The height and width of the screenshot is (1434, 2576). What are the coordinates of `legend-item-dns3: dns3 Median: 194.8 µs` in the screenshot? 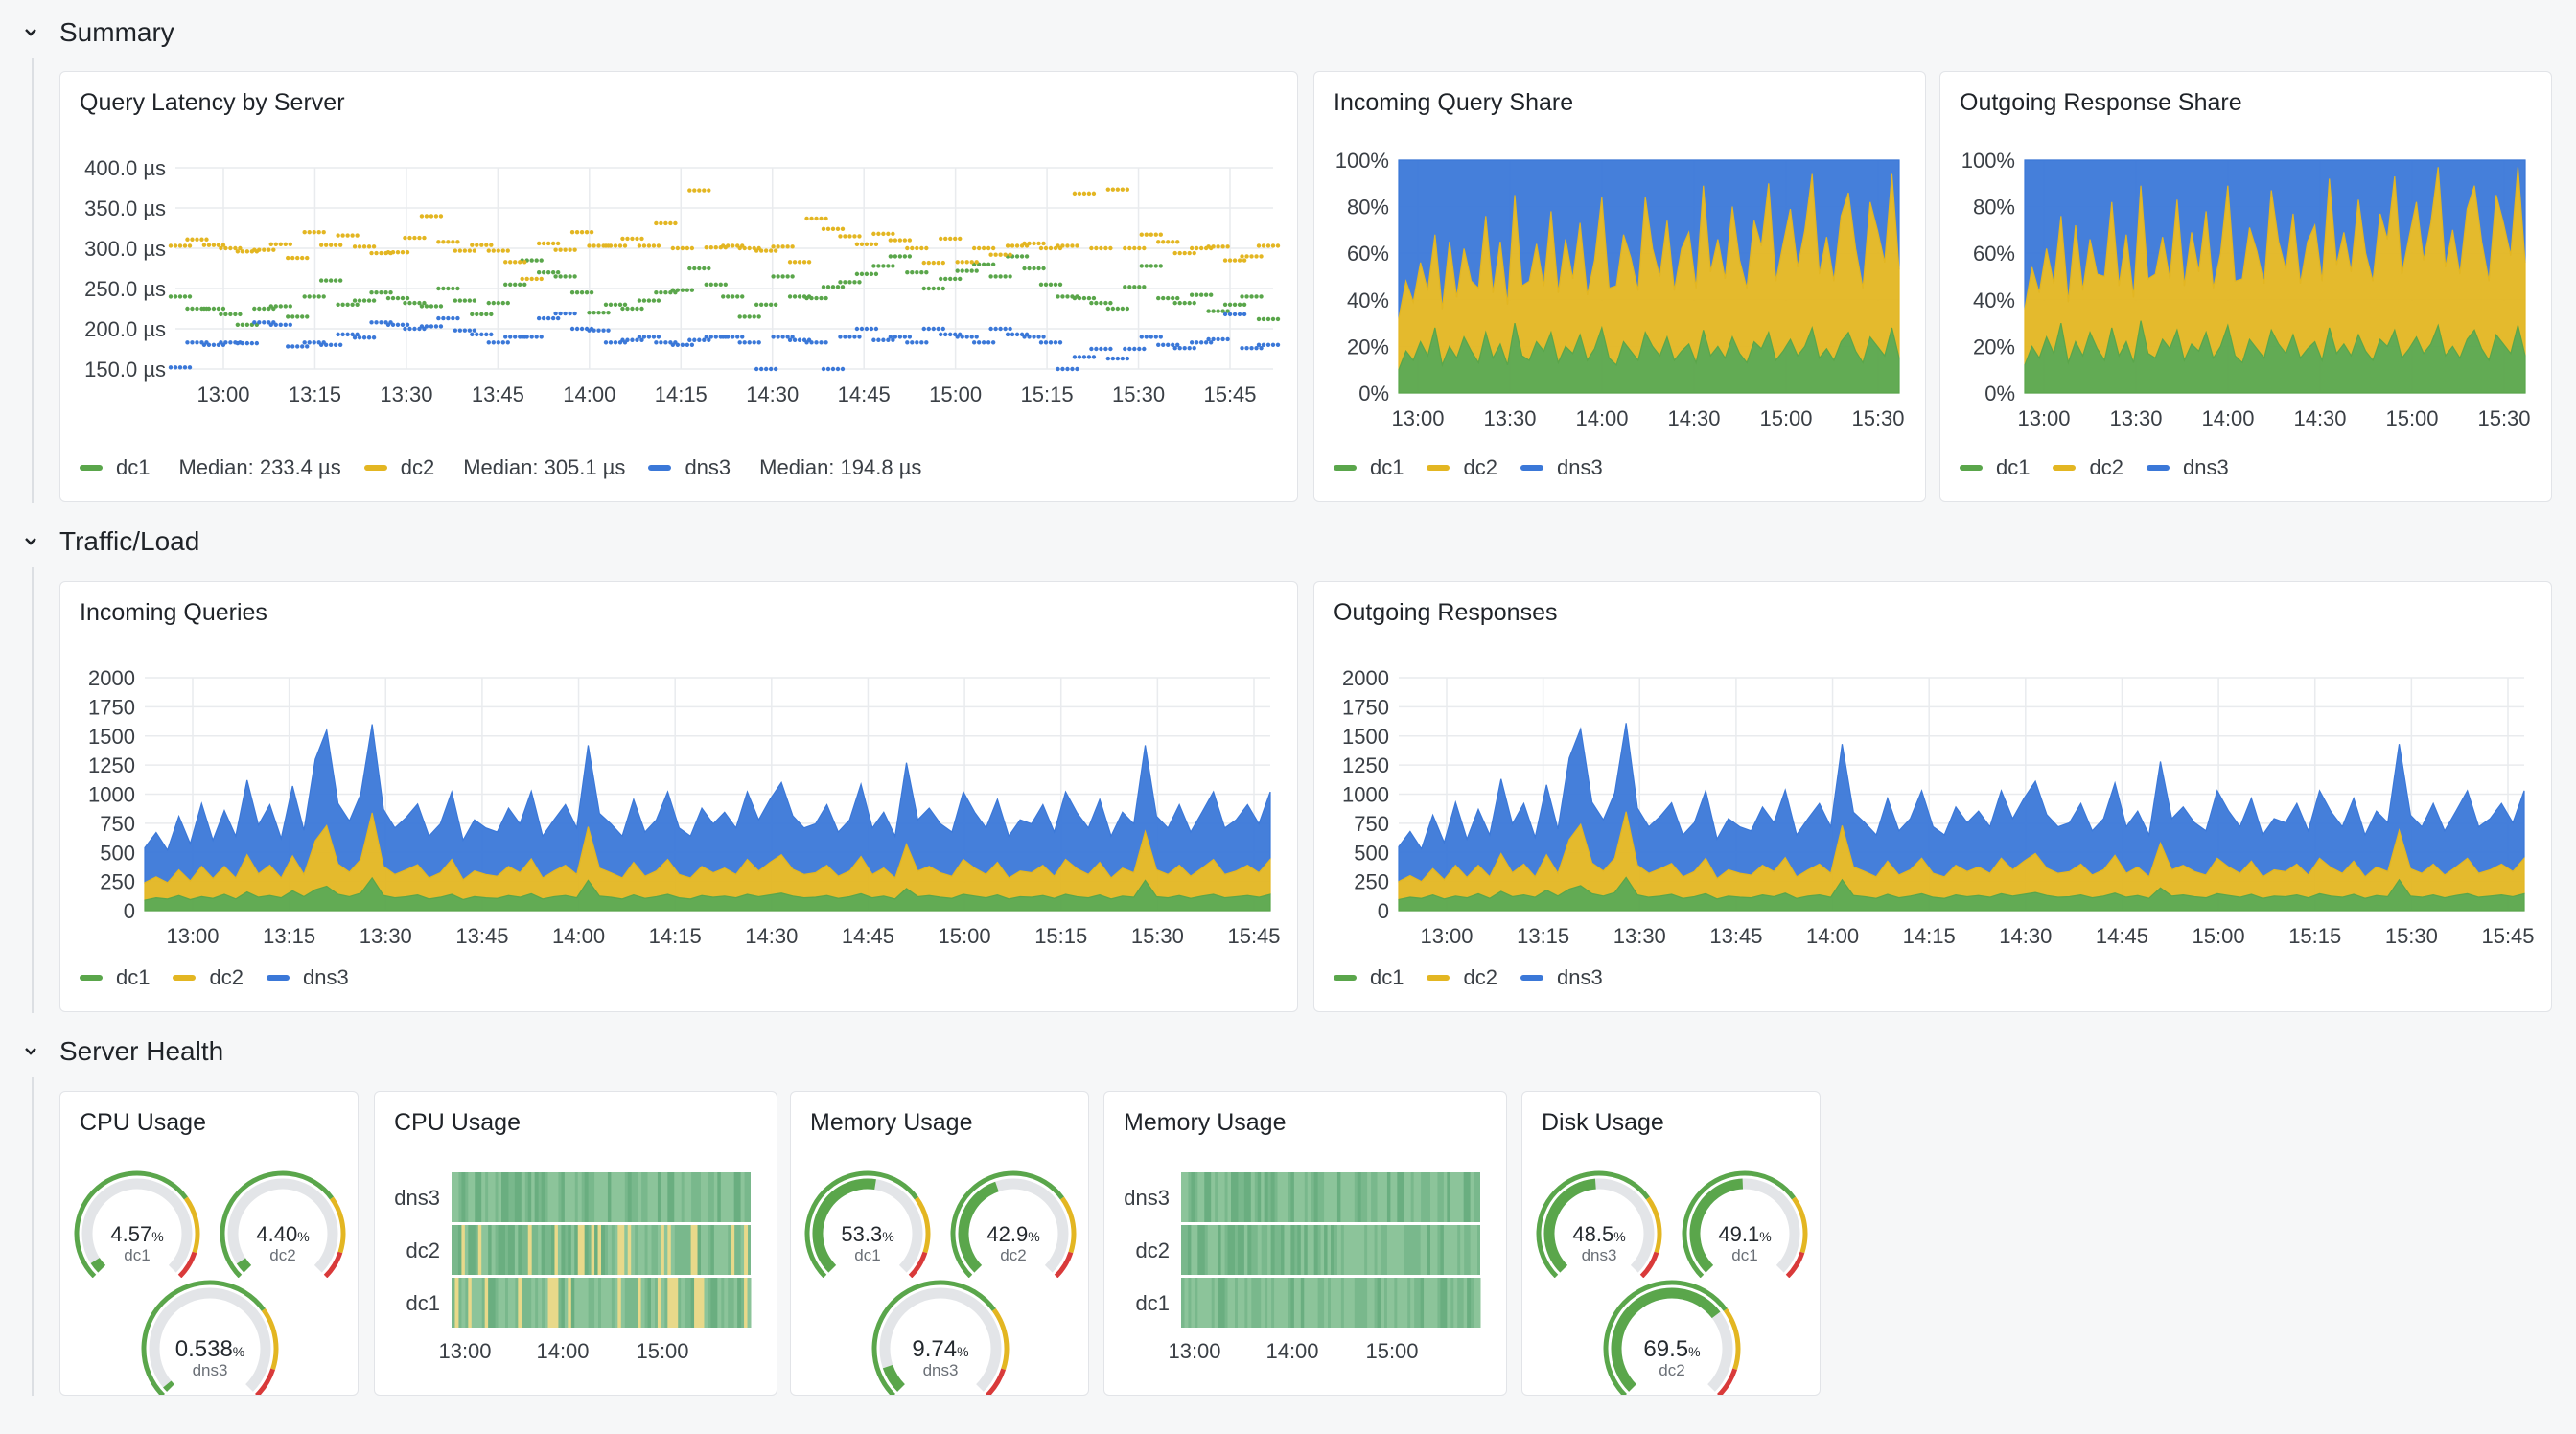 It's located at (785, 467).